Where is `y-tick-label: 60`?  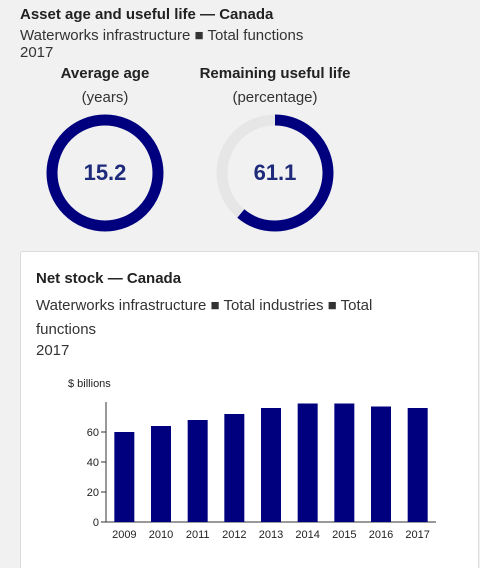
y-tick-label: 60 is located at coordinates (93, 433).